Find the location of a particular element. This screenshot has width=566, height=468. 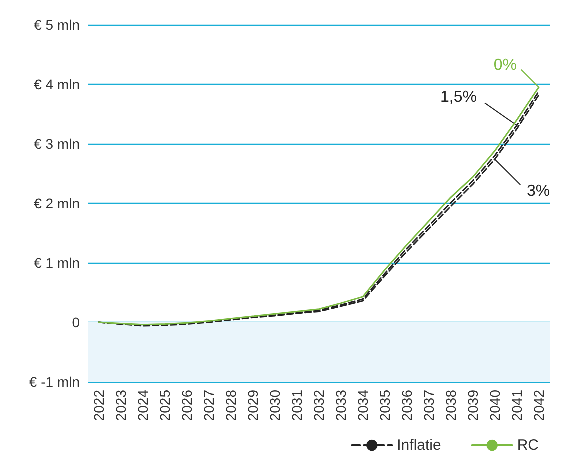

x-tick-label: 2035 is located at coordinates (385, 406).